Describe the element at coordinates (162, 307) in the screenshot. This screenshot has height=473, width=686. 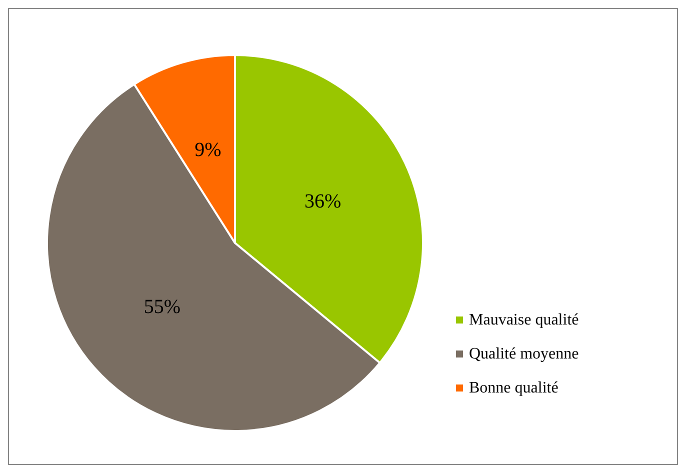
I see `data-label: 55%` at that location.